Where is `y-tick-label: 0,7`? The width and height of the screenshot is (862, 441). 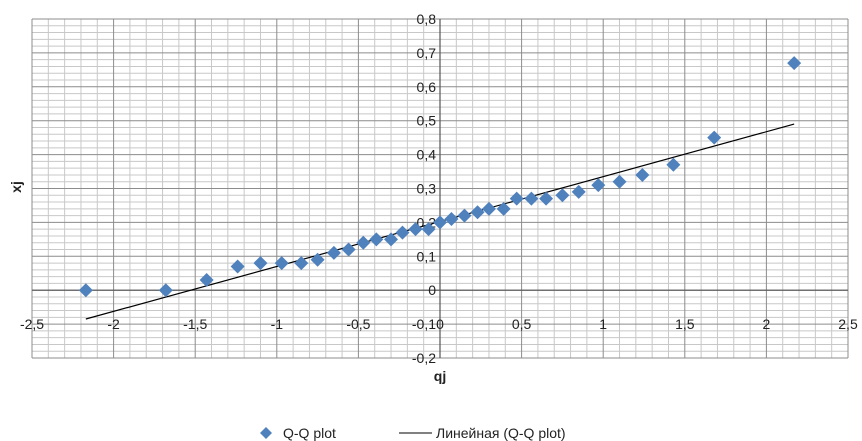 y-tick-label: 0,7 is located at coordinates (427, 53).